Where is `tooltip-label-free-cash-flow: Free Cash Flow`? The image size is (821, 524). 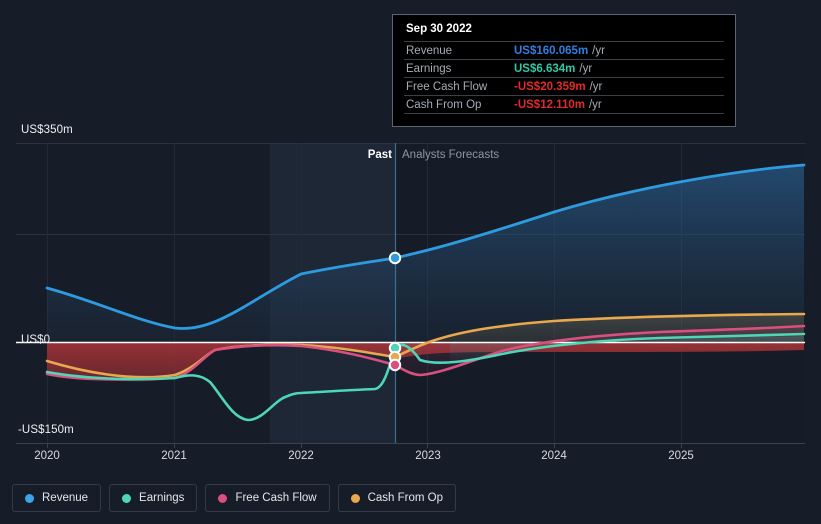
tooltip-label-free-cash-flow: Free Cash Flow is located at coordinates (447, 86).